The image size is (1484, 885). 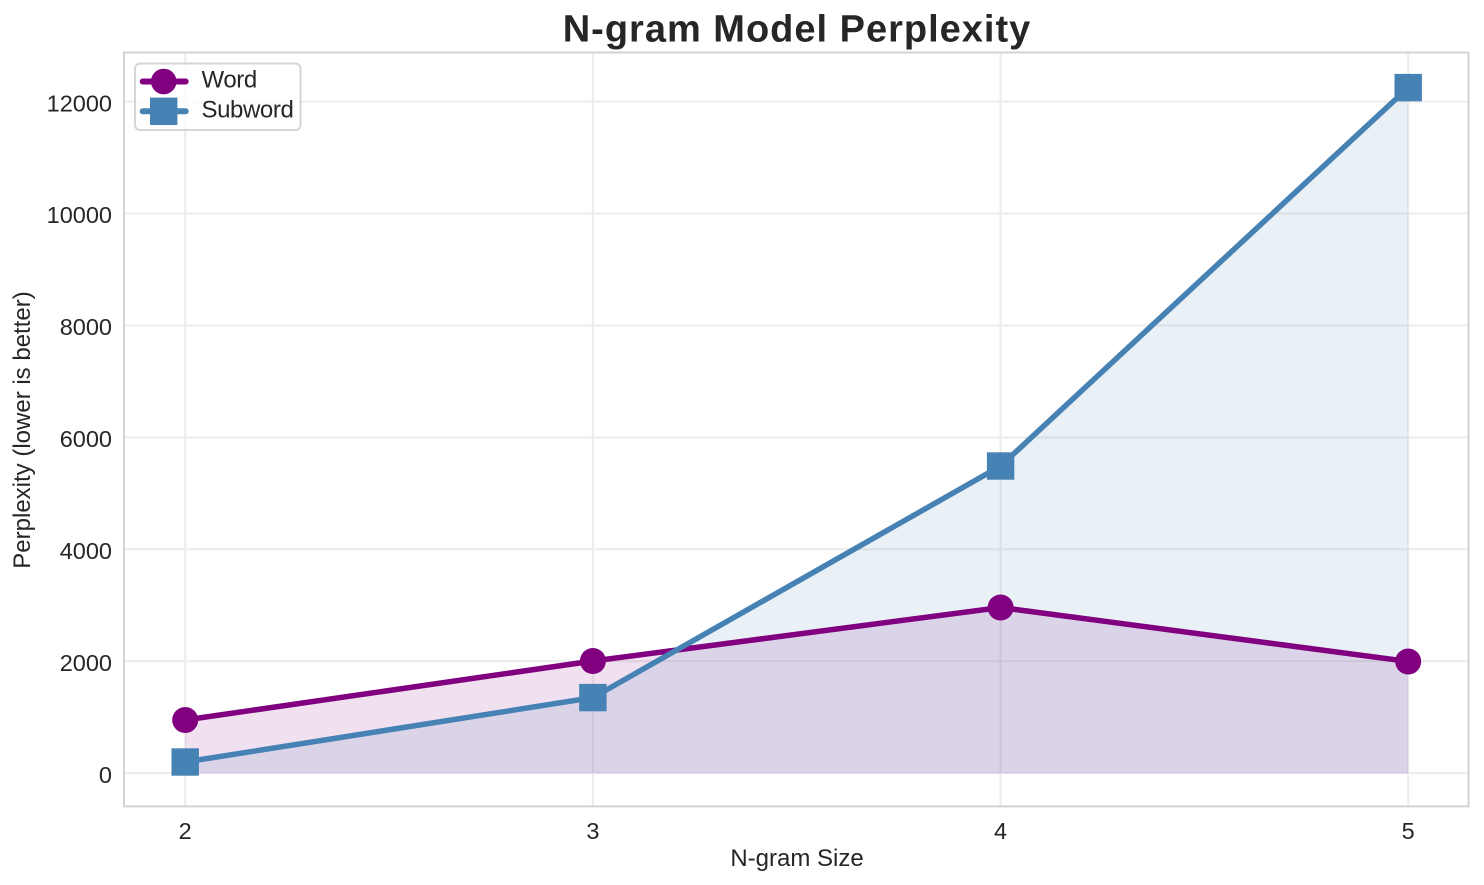 I want to click on svg-text: 12000, so click(x=79, y=103).